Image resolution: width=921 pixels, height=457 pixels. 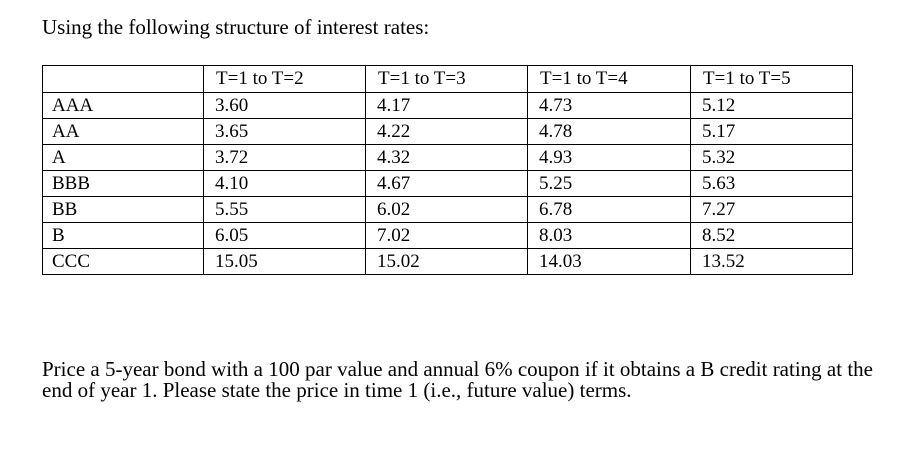 I want to click on rate-cell: 7.27, so click(x=771, y=209).